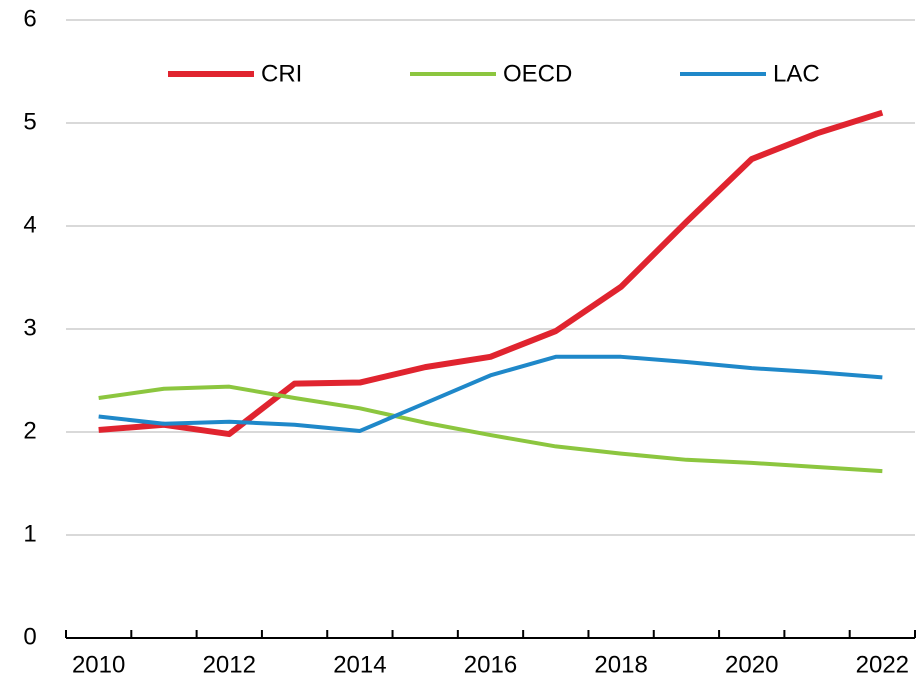 This screenshot has width=922, height=682. What do you see at coordinates (281, 73) in the screenshot?
I see `legend-label: CRI` at bounding box center [281, 73].